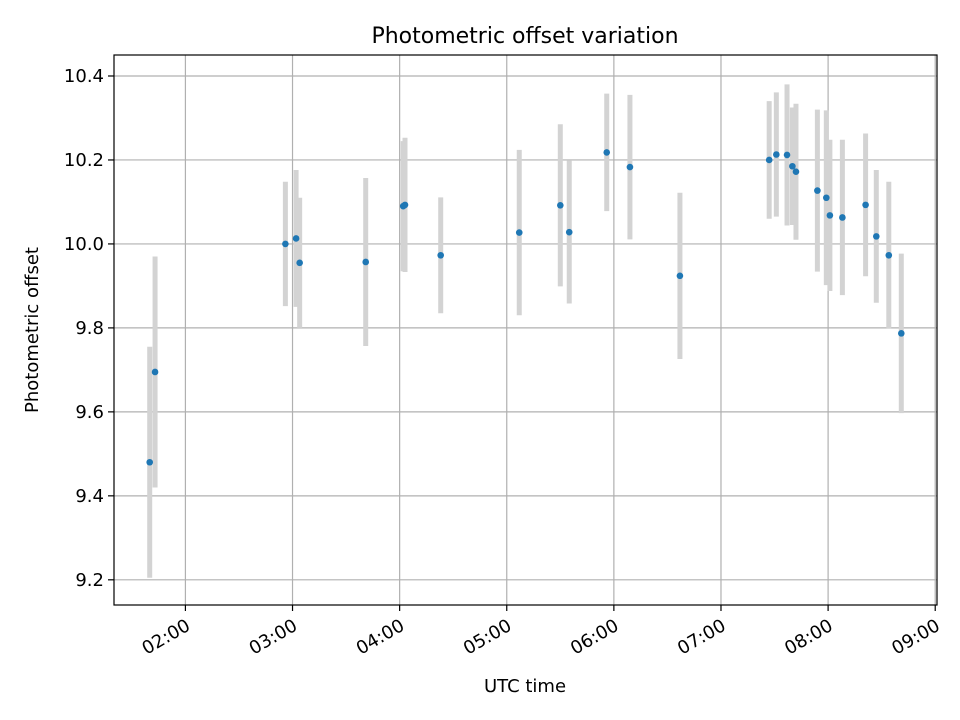 The image size is (960, 720). What do you see at coordinates (89, 328) in the screenshot?
I see `y-tick-label: 9.8` at bounding box center [89, 328].